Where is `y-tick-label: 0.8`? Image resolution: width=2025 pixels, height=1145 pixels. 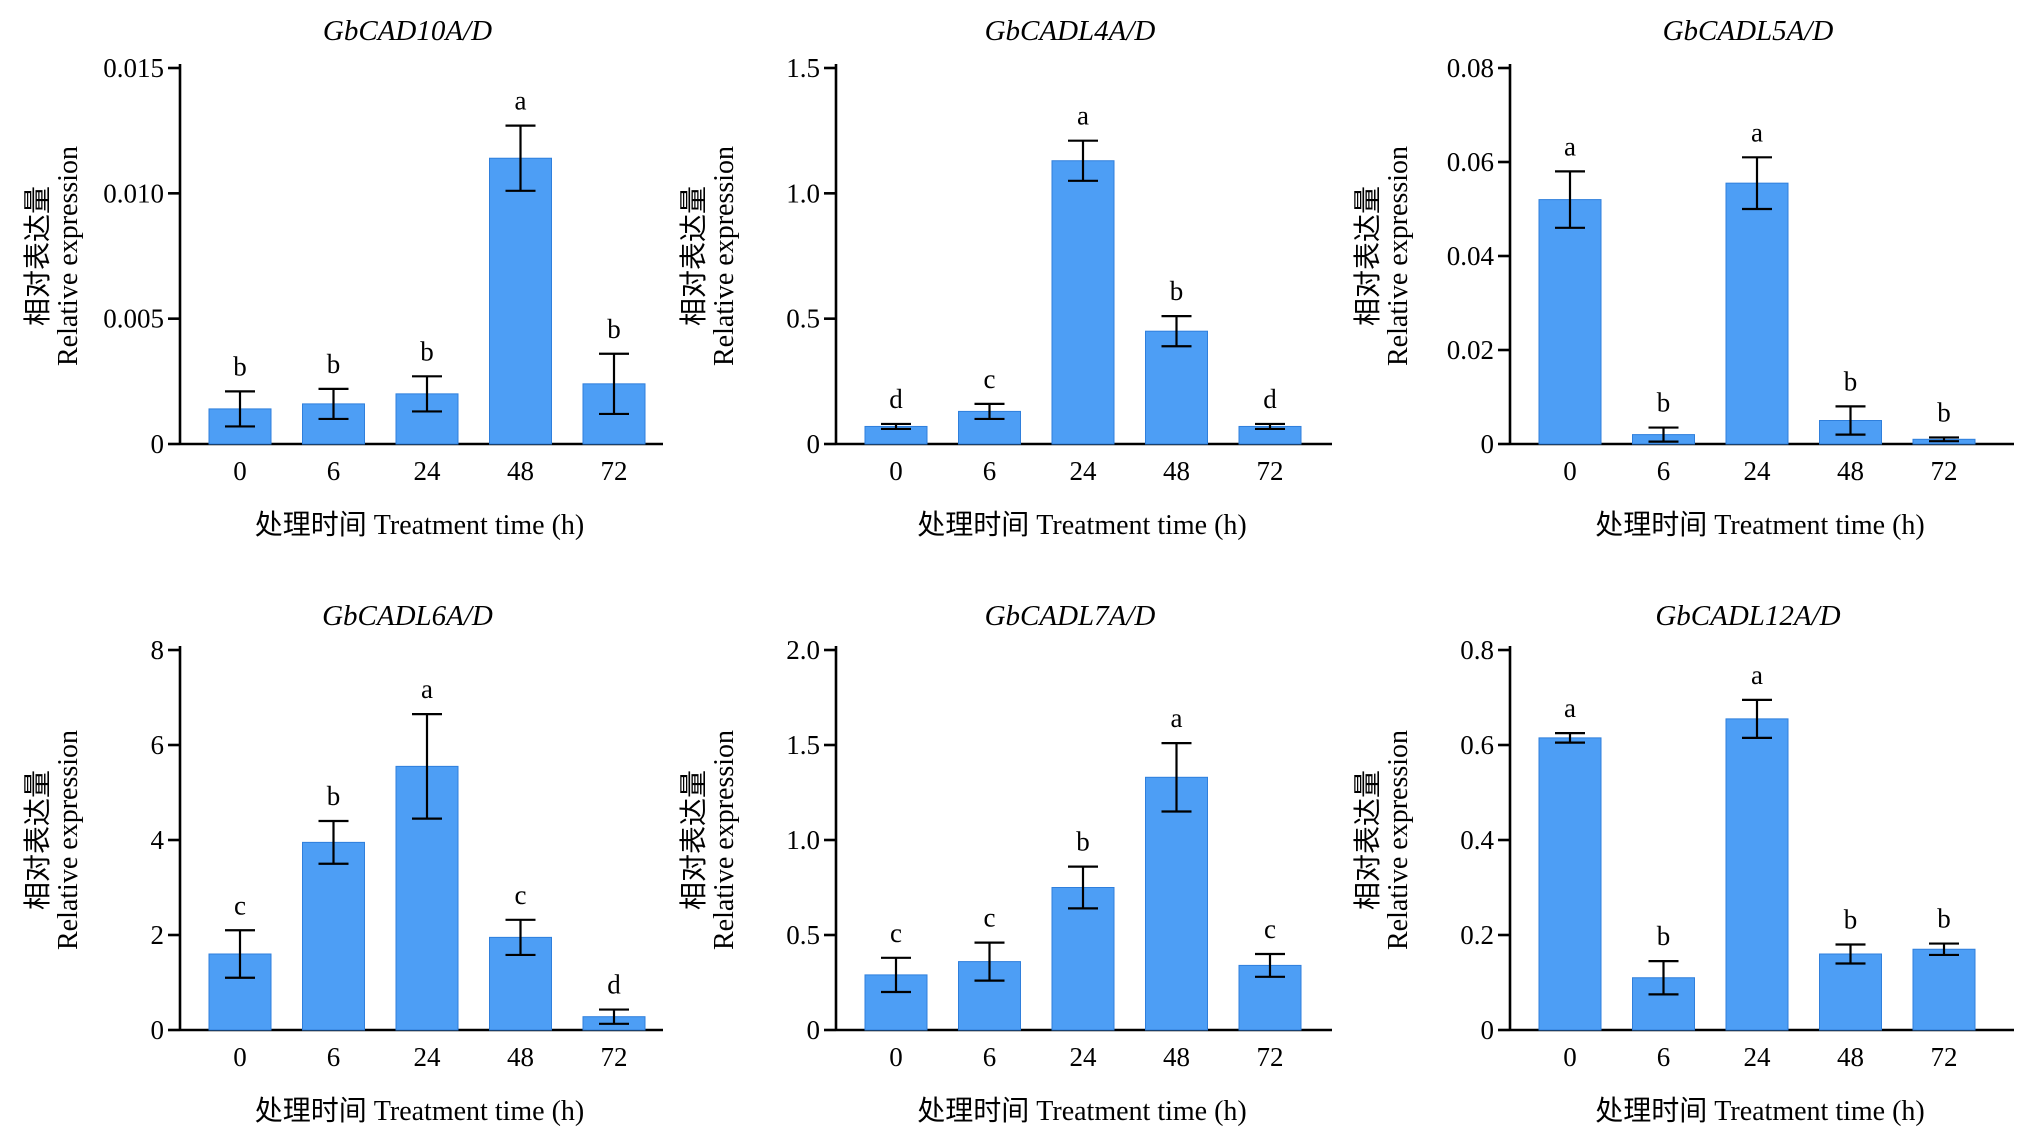 y-tick-label: 0.8 is located at coordinates (1477, 650).